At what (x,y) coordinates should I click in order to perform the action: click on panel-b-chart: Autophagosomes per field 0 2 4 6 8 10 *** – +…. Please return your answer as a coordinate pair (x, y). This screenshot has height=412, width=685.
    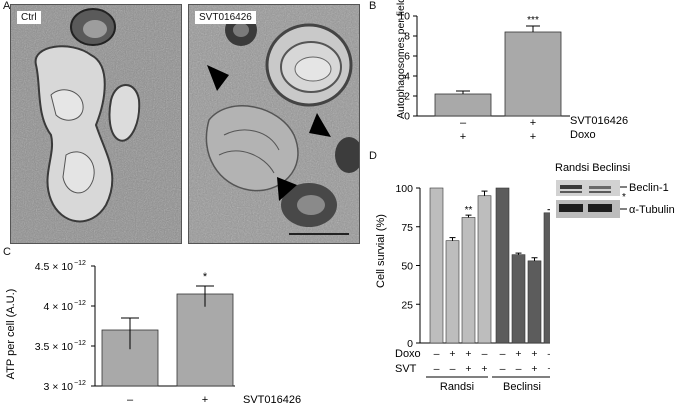
    Looking at the image, I should click on (511, 71).